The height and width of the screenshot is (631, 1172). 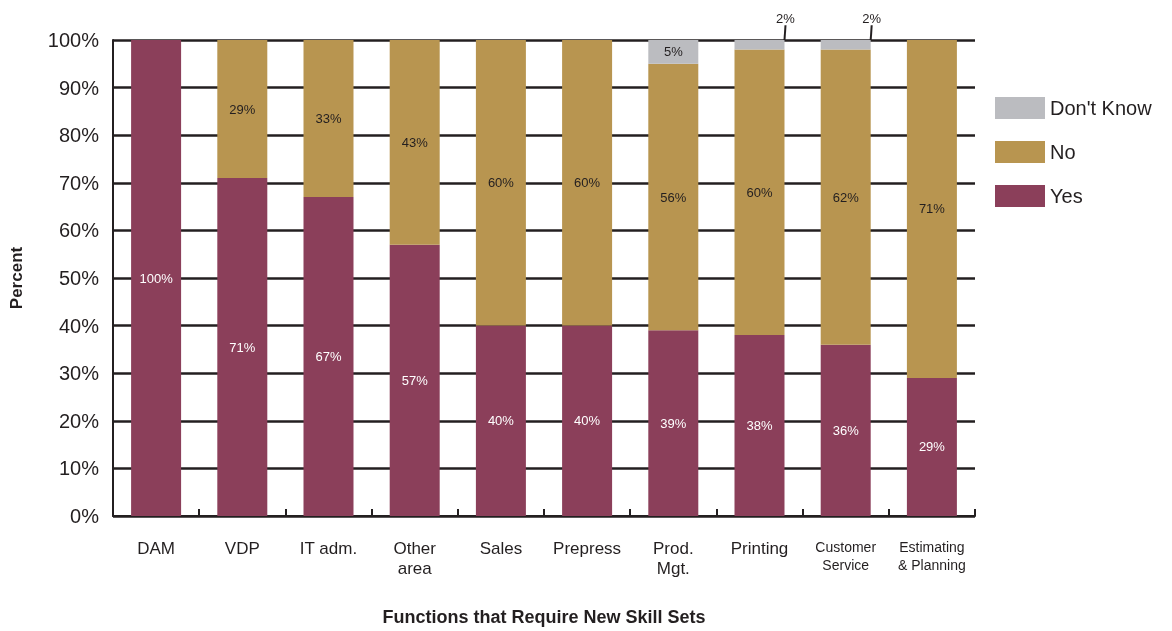 I want to click on y-axis-title: Percent, so click(x=16, y=278).